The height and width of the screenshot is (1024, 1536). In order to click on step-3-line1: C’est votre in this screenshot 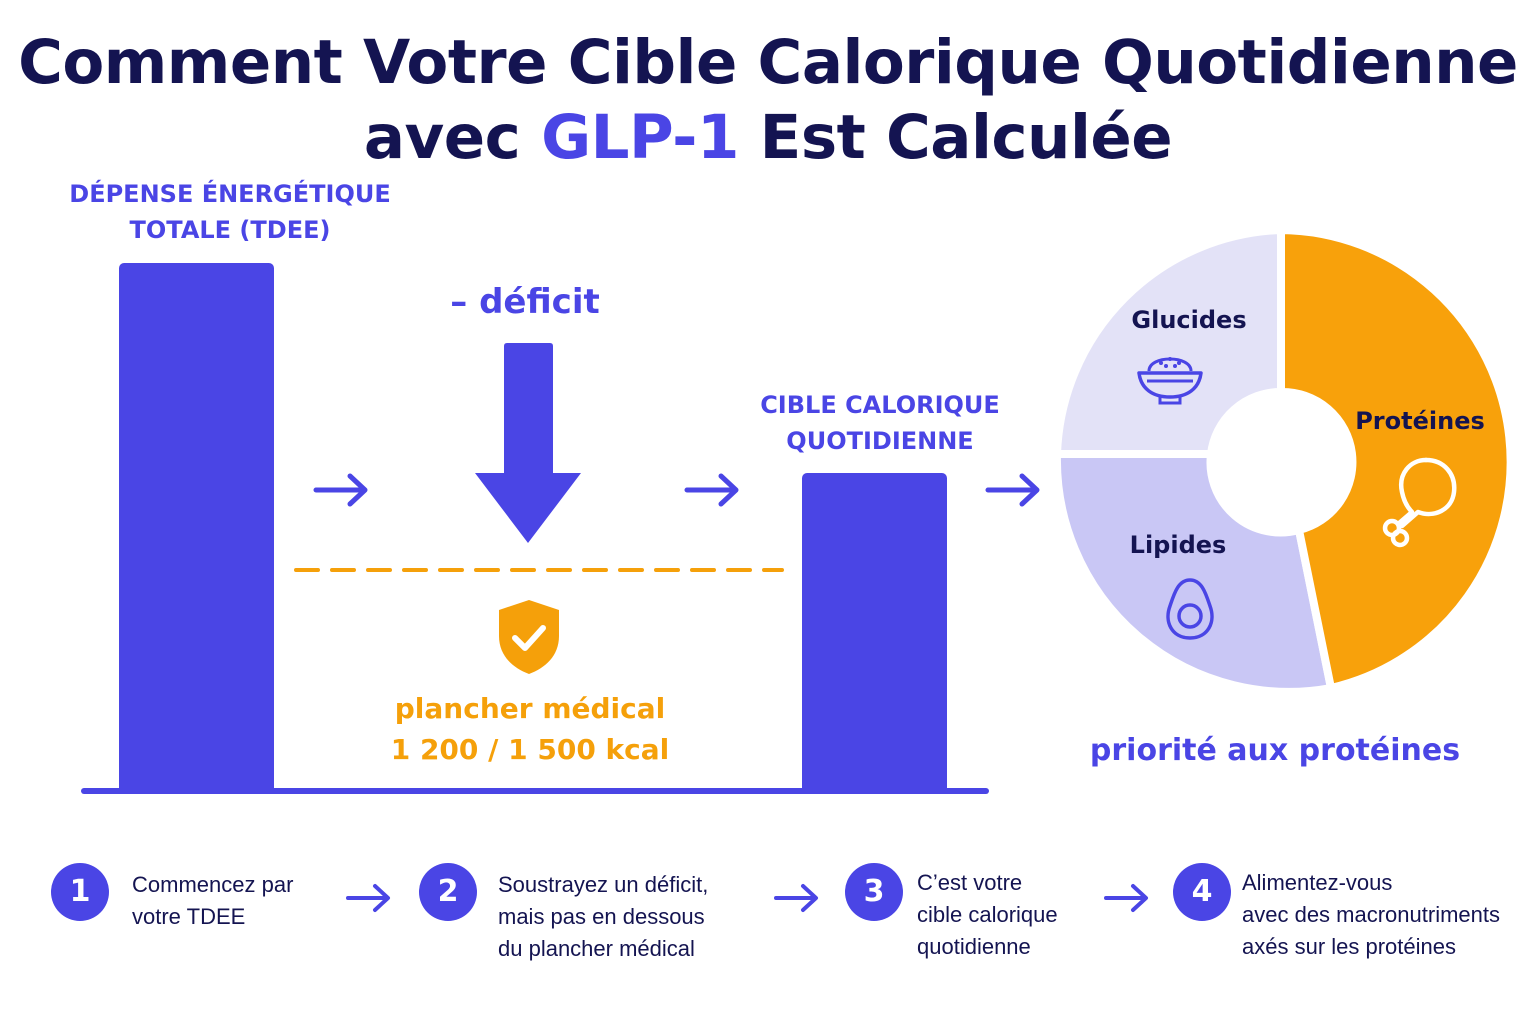, I will do `click(970, 882)`.